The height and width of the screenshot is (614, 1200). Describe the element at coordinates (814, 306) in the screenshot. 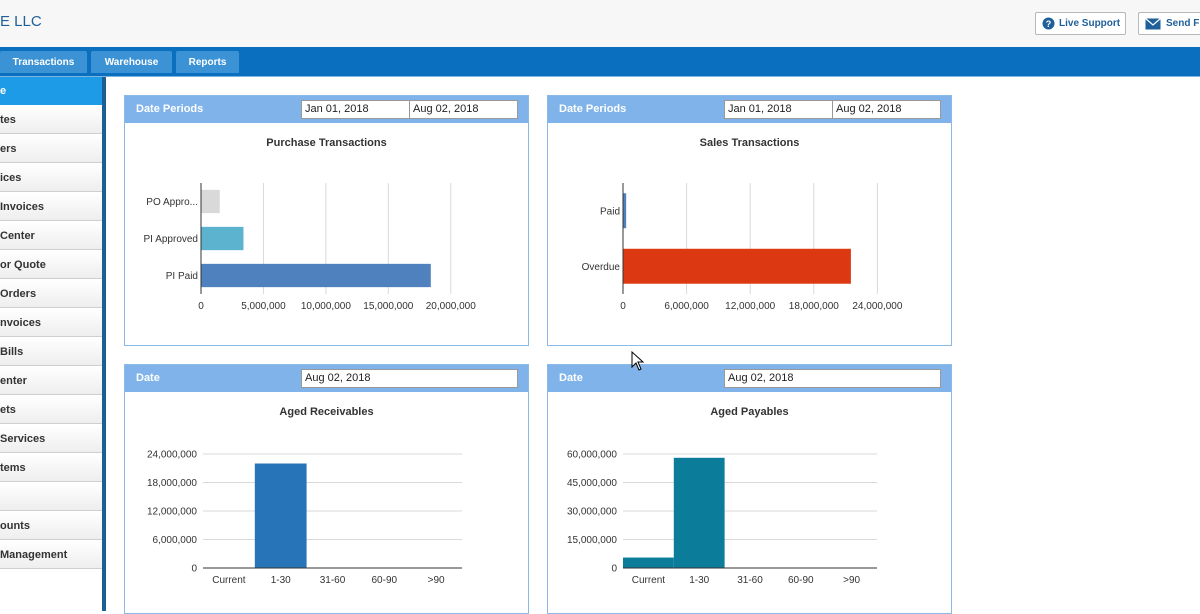

I see `x-tick-label: 18,000,000` at that location.